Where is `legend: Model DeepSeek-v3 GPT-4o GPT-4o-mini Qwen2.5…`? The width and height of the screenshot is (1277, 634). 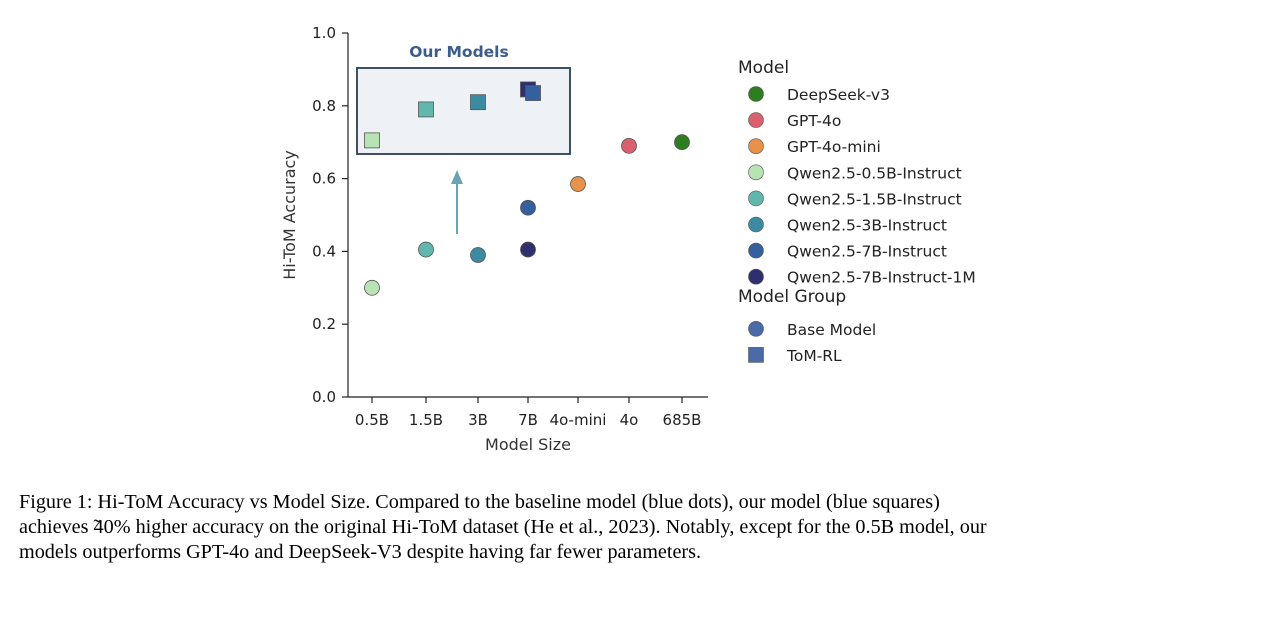 legend: Model DeepSeek-v3 GPT-4o GPT-4o-mini Qwen2.5… is located at coordinates (857, 211).